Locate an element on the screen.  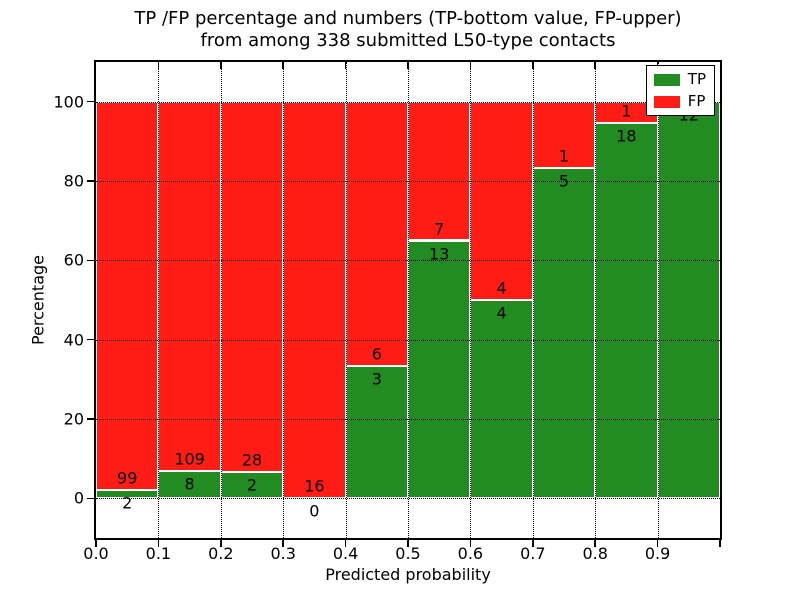
y-tick-label: 40 is located at coordinates (73, 340).